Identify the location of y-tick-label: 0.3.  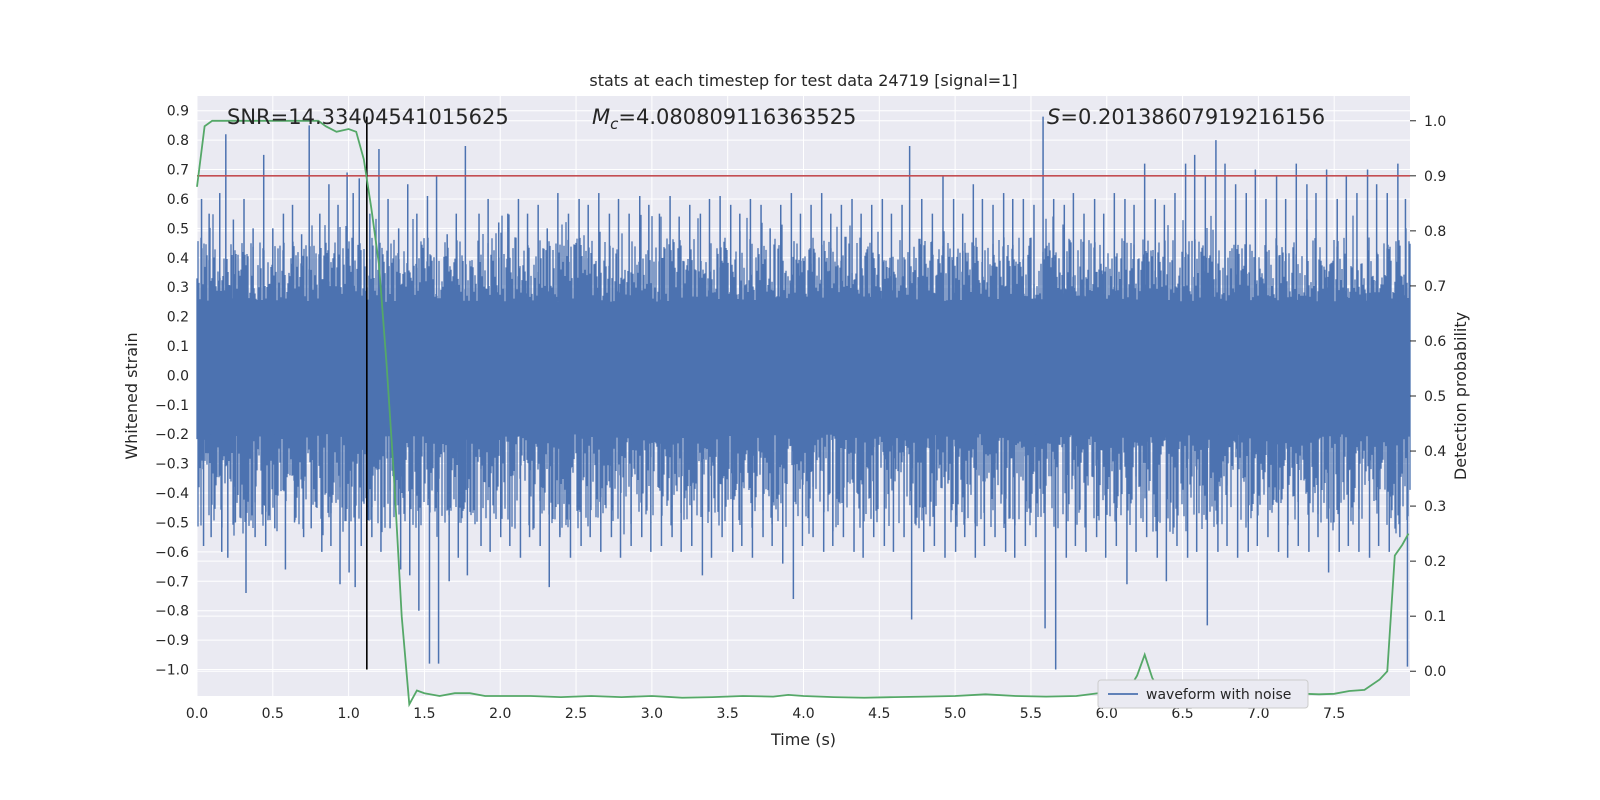
(178, 288).